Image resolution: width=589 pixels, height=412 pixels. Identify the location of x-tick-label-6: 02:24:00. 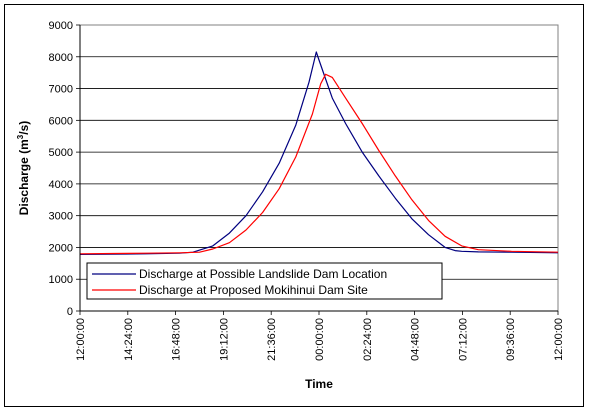
(368, 339).